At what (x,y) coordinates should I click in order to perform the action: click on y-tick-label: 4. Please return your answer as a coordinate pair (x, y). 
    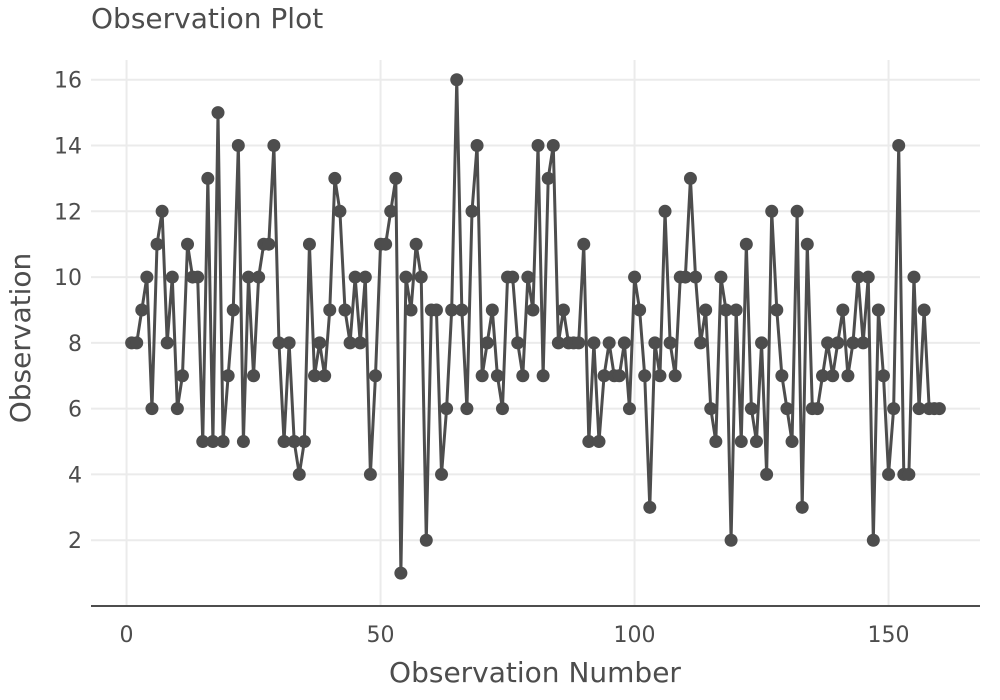
    Looking at the image, I should click on (75, 475).